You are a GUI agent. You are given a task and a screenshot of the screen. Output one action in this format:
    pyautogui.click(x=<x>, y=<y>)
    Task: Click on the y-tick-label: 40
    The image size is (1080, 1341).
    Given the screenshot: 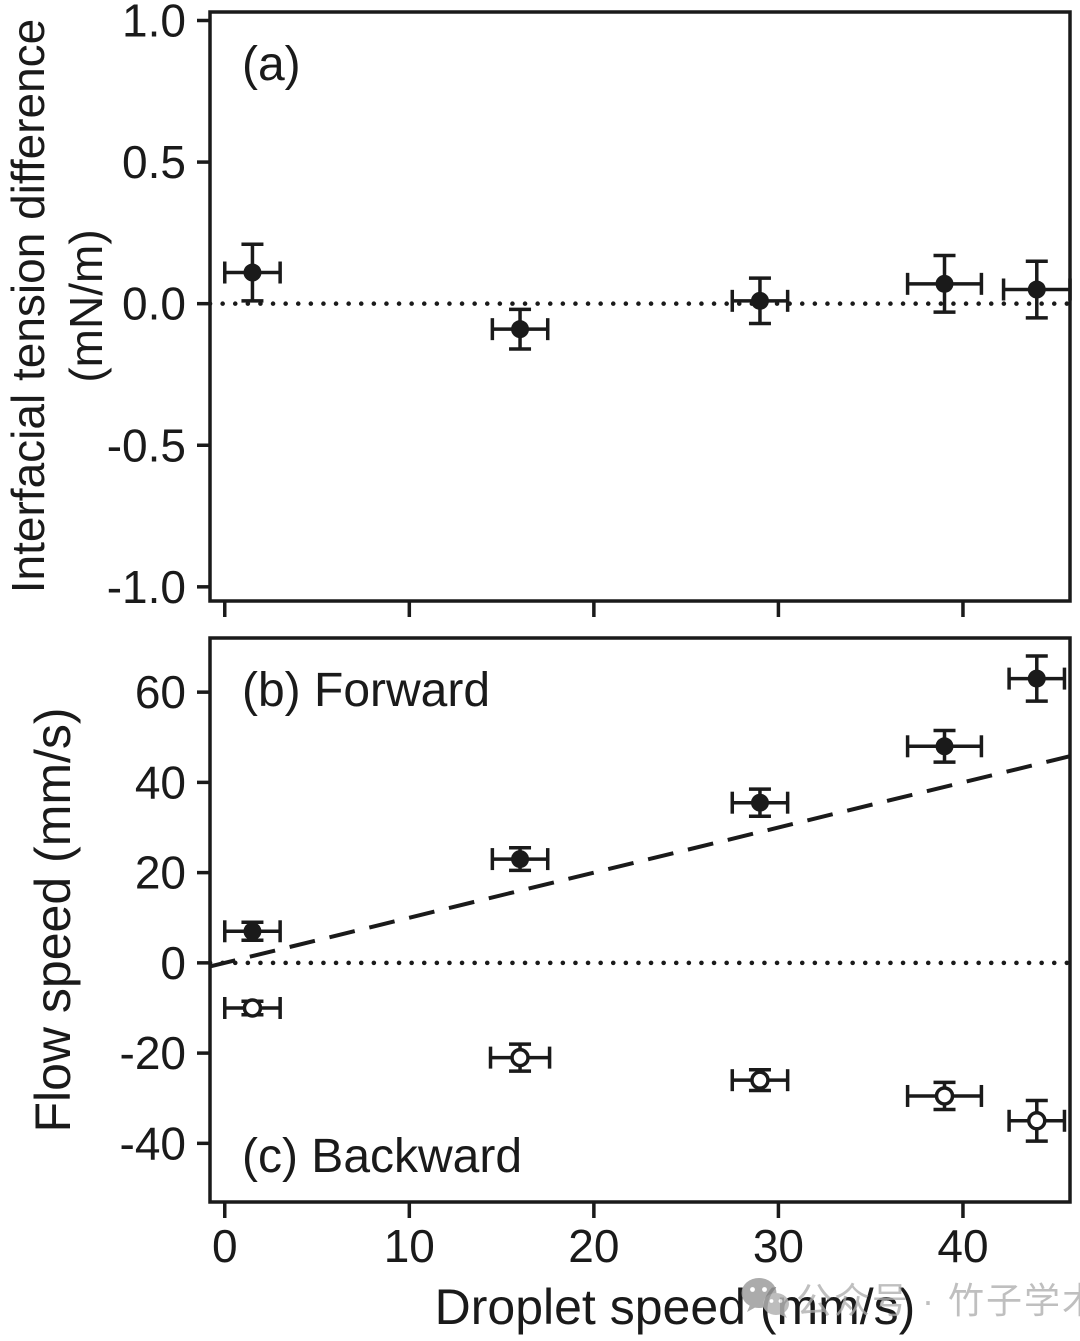 What is the action you would take?
    pyautogui.click(x=160, y=782)
    